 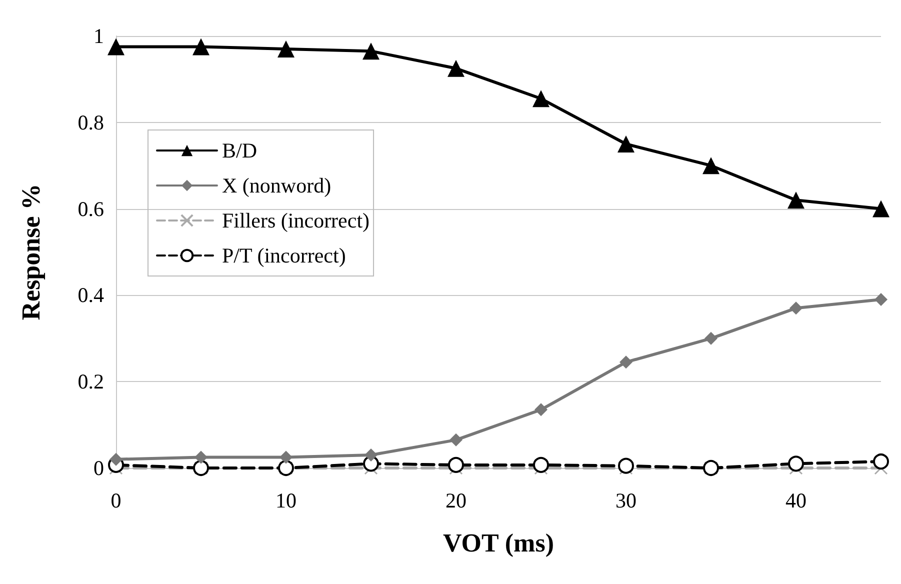 What do you see at coordinates (456, 500) in the screenshot?
I see `x-tick-label: 20` at bounding box center [456, 500].